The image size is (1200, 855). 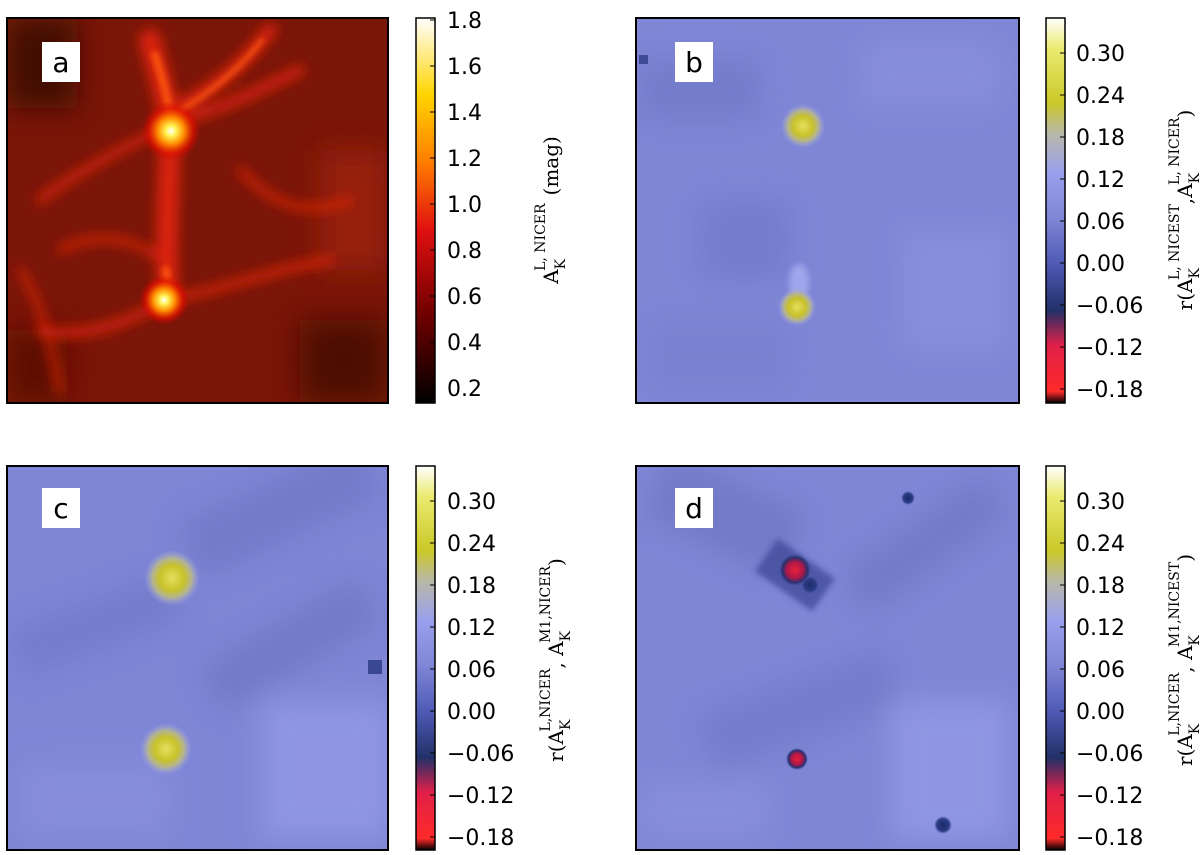 I want to click on tick-label: 1.6, so click(x=464, y=67).